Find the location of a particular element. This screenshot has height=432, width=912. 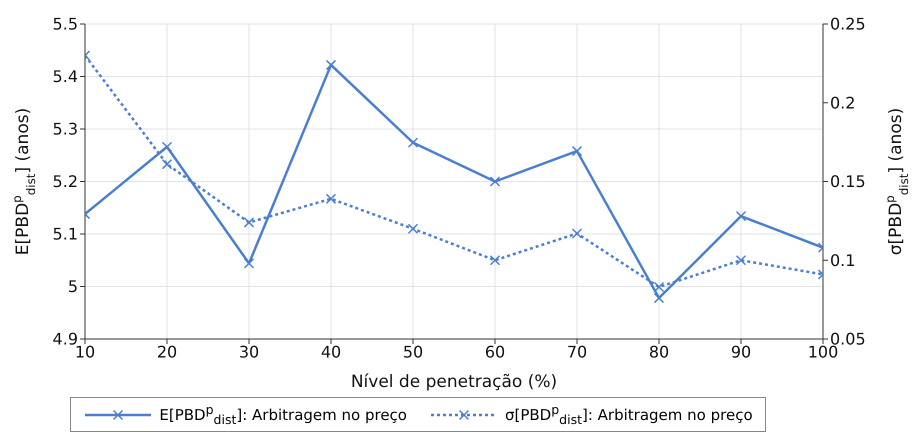

x-tick-label: 90 is located at coordinates (741, 352).